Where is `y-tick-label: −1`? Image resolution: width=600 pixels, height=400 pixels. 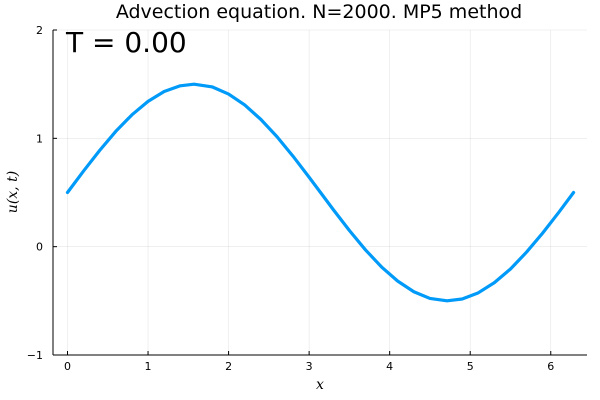 y-tick-label: −1 is located at coordinates (35, 355).